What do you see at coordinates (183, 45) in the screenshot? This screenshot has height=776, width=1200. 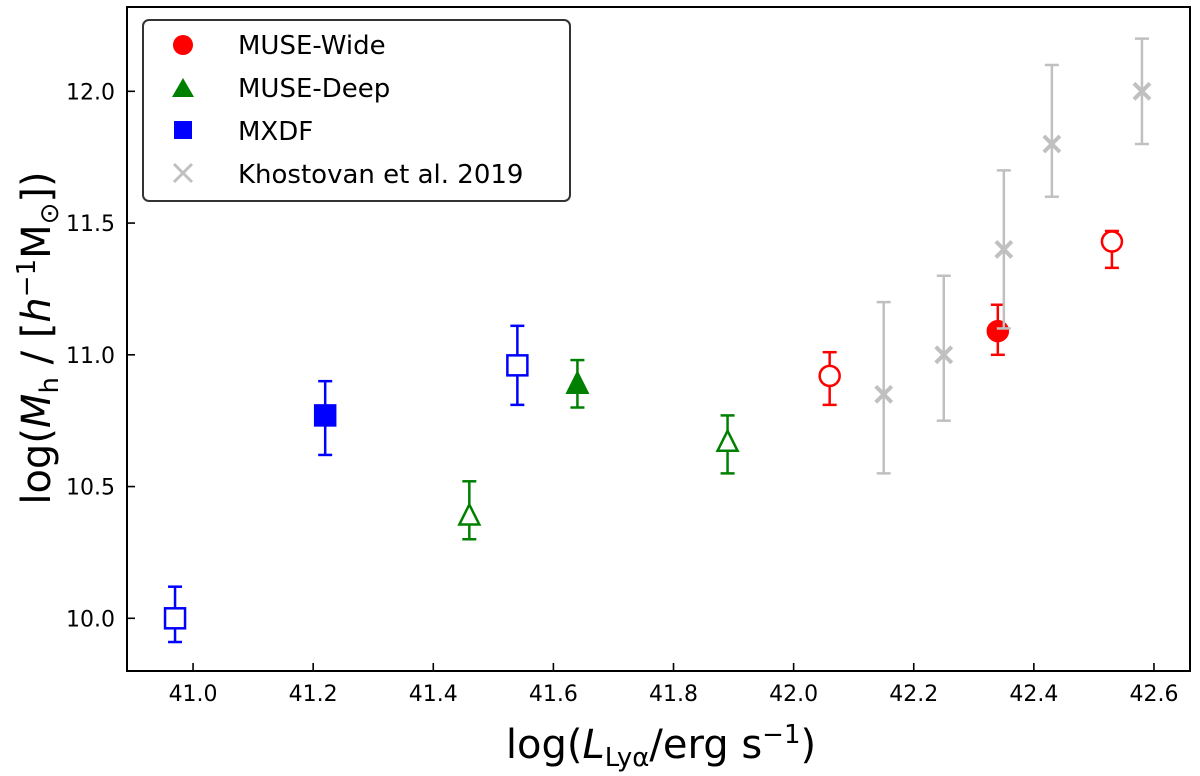 I see `legend-circle-marker` at bounding box center [183, 45].